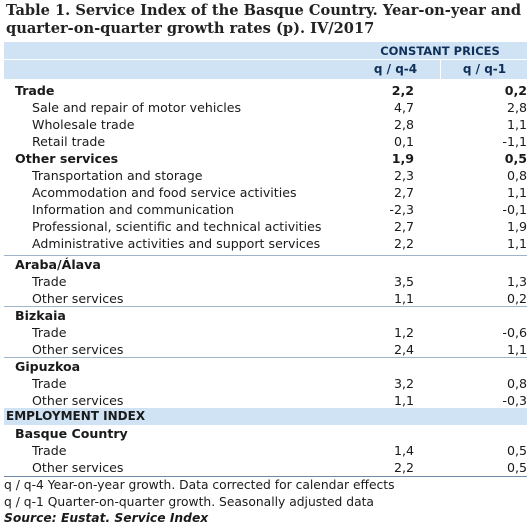 Image resolution: width=531 pixels, height=529 pixels. Describe the element at coordinates (514, 141) in the screenshot. I see `value-qoq: -1,1` at that location.